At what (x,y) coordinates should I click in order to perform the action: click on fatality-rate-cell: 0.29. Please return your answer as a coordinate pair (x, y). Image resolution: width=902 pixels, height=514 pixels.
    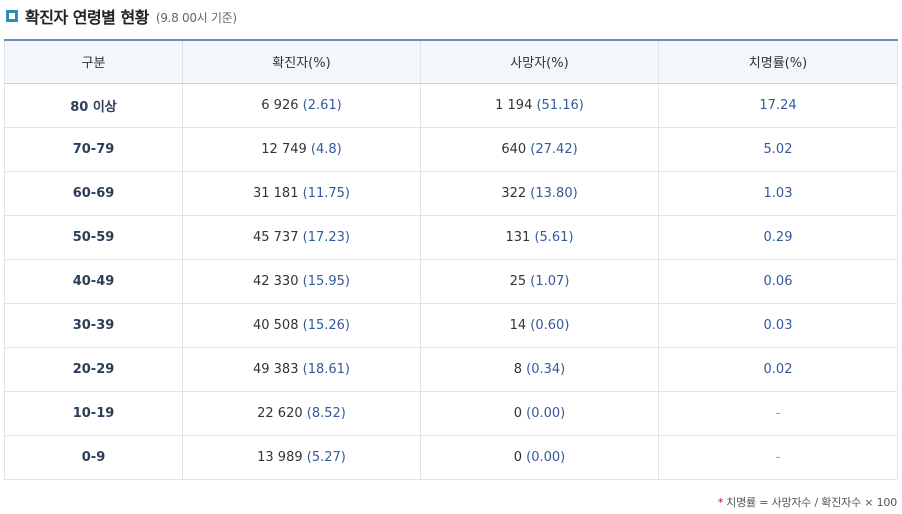
    Looking at the image, I should click on (778, 237).